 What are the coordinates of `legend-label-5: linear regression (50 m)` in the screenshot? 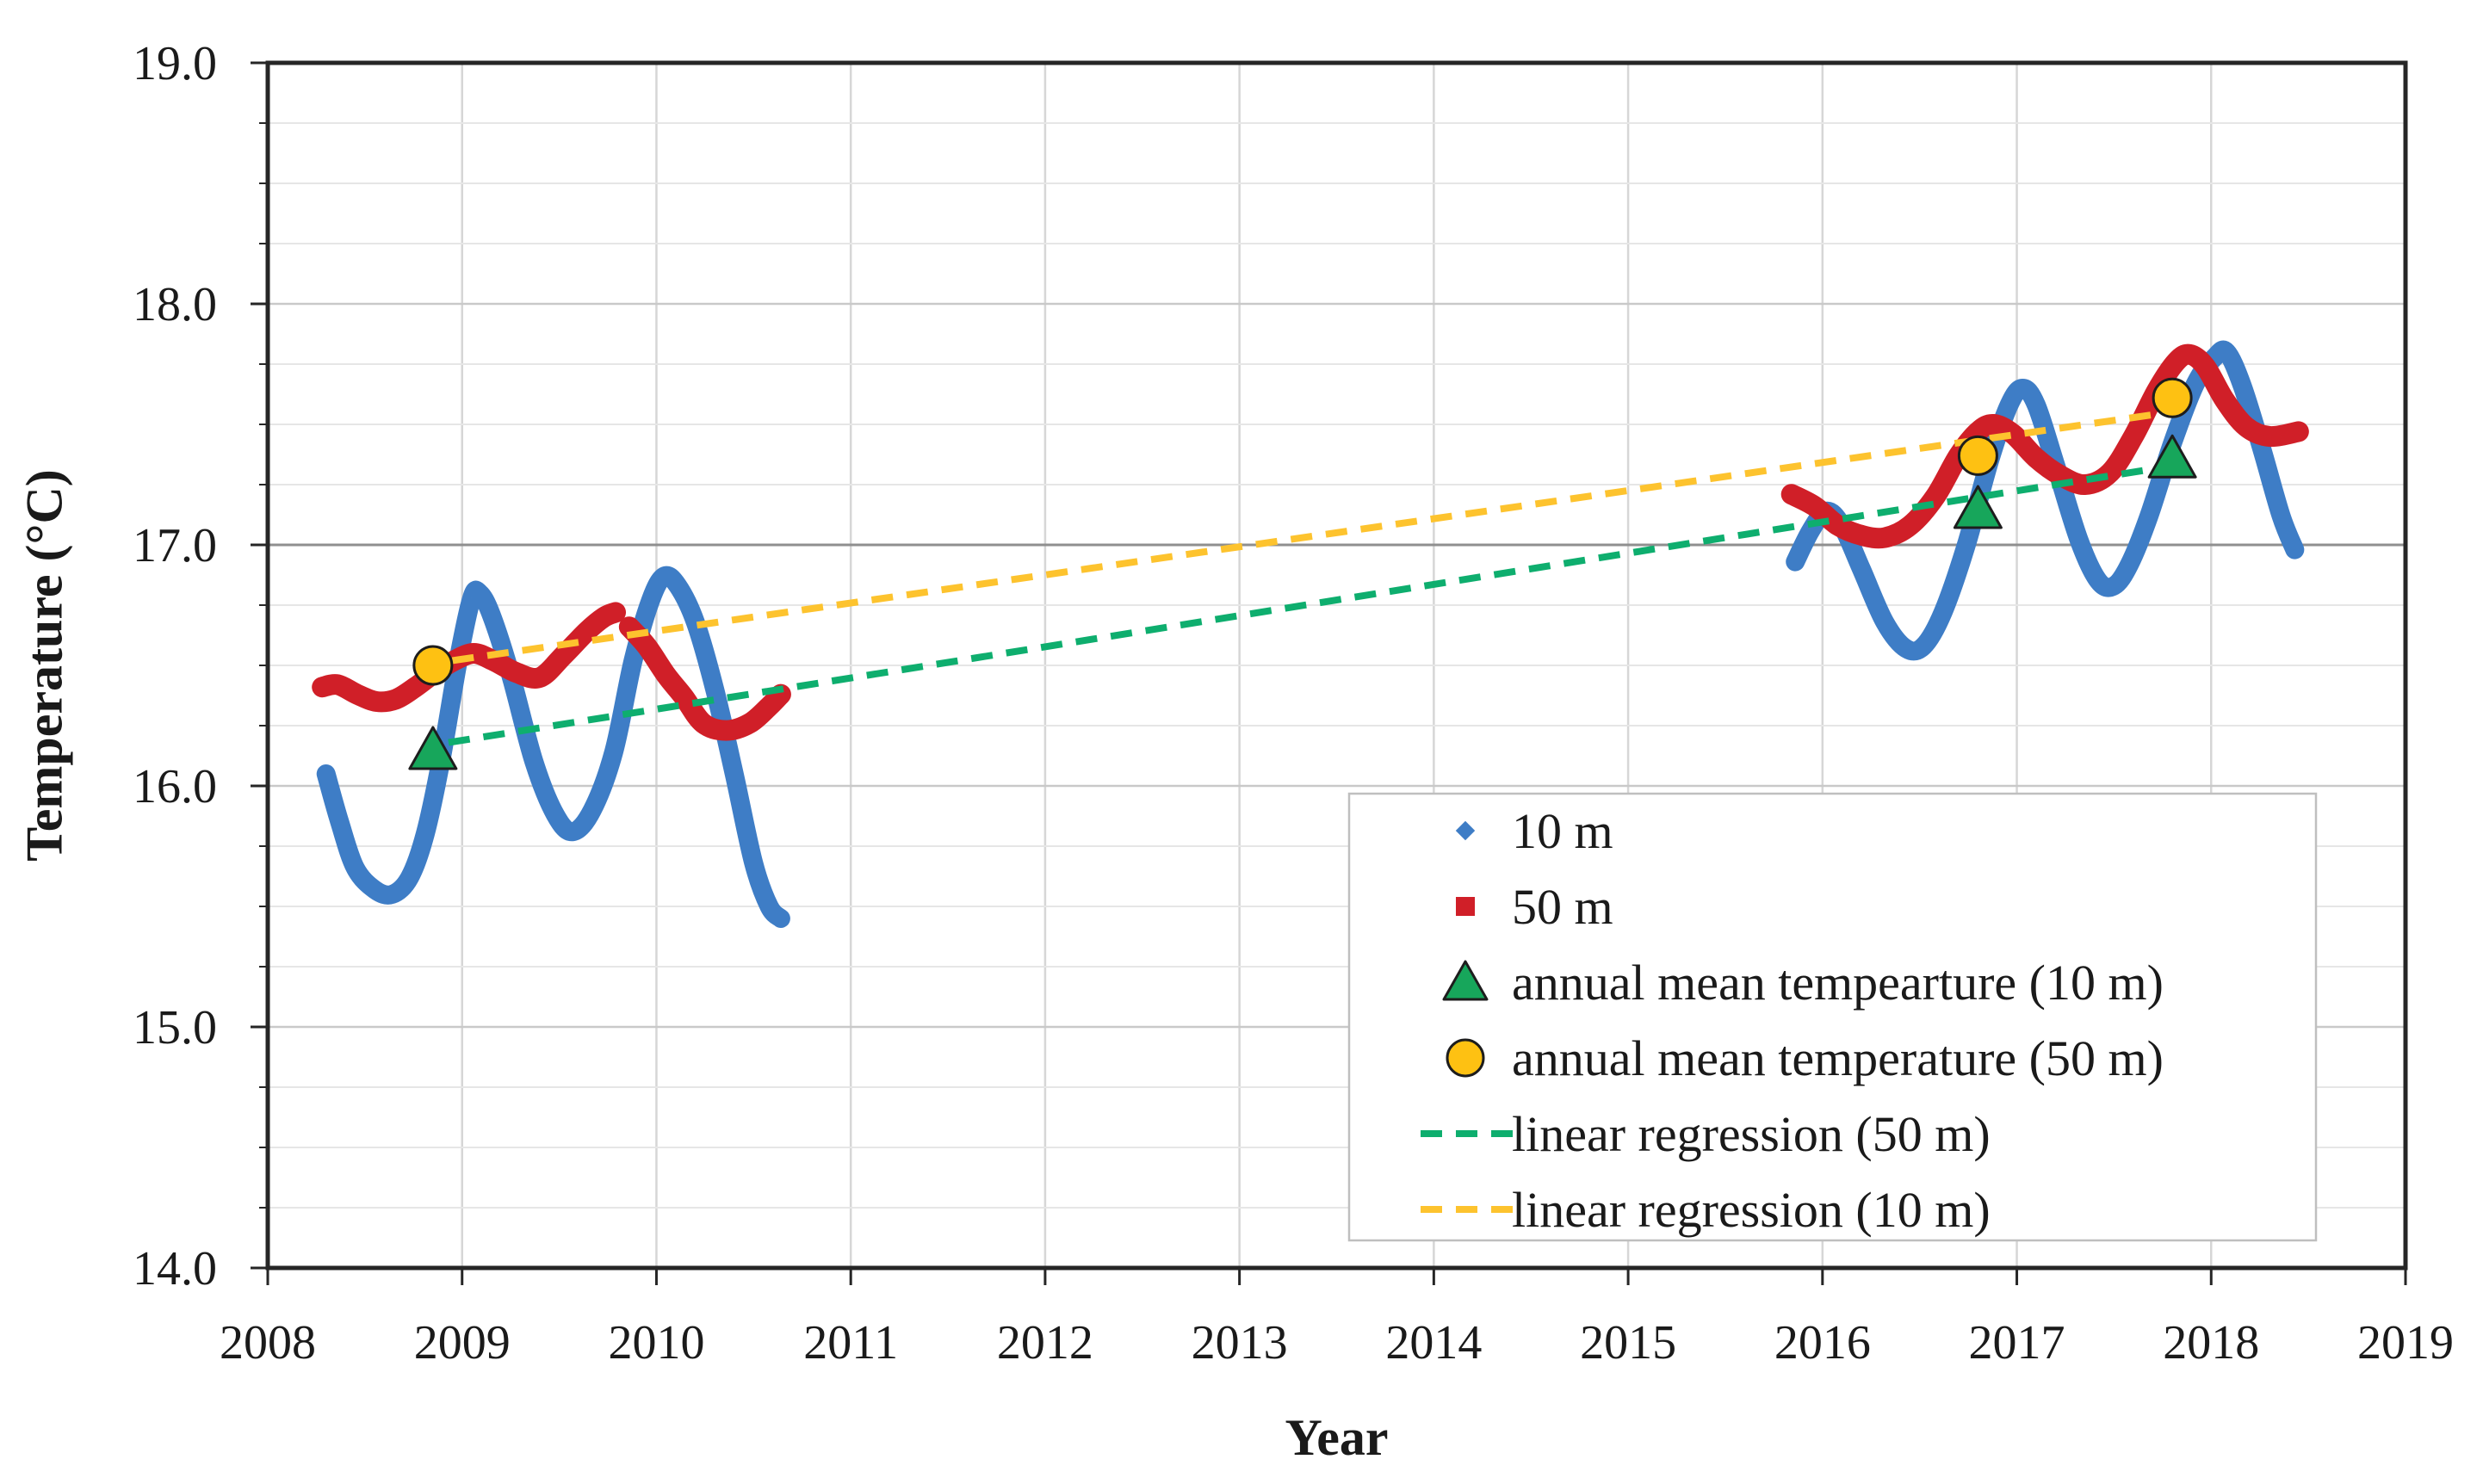 It's located at (1751, 1134).